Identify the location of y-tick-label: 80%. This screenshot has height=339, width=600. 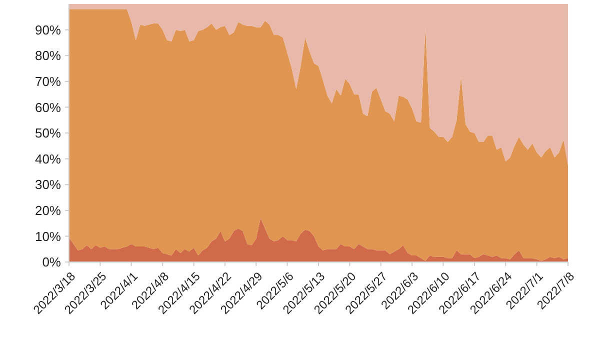
(48, 56).